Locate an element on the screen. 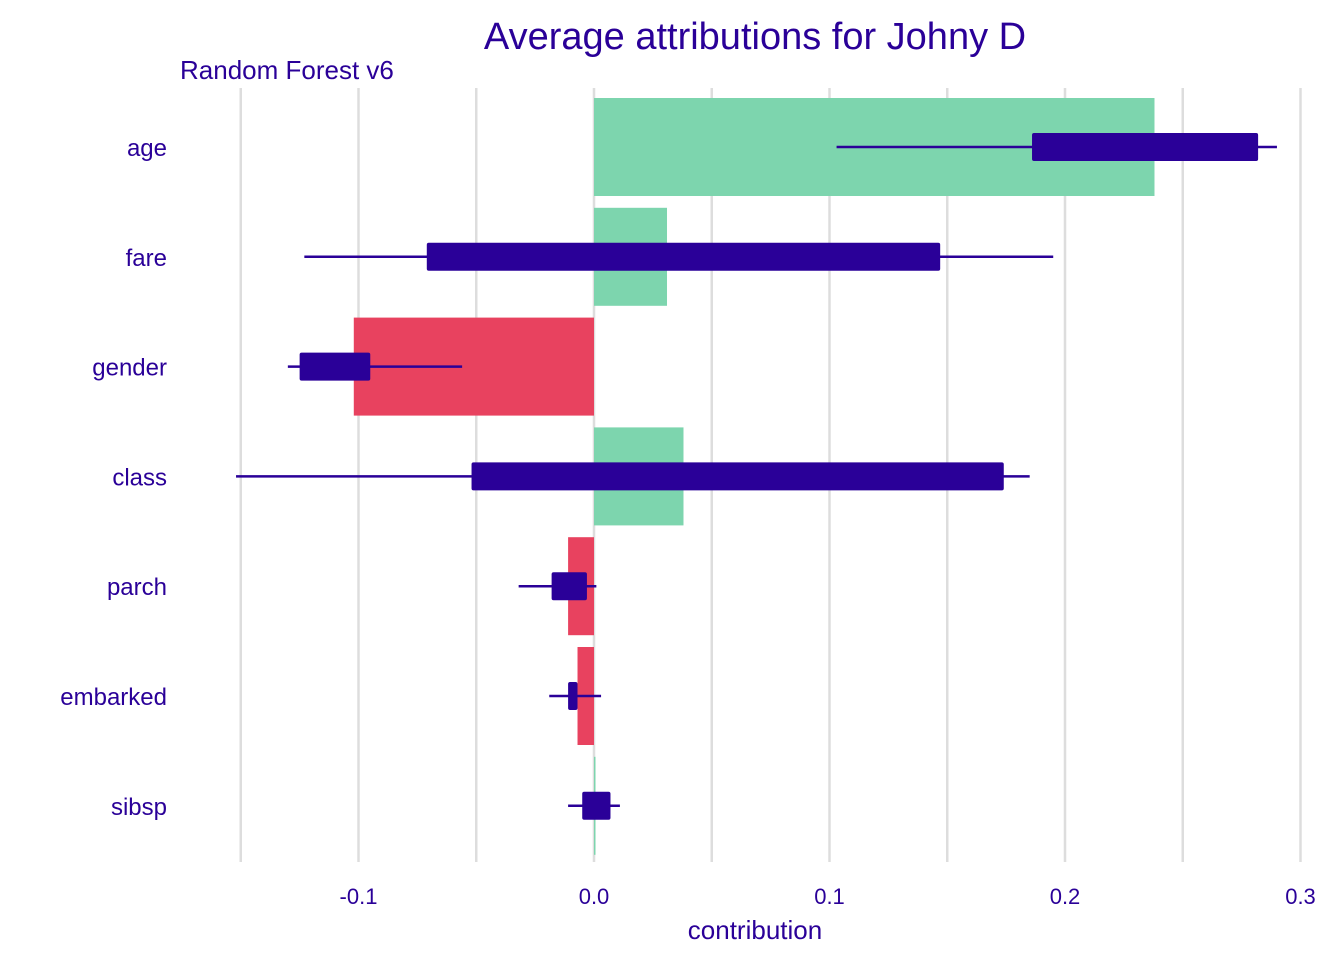 This screenshot has width=1344, height=960. x-tick-label: 0.1 is located at coordinates (829, 896).